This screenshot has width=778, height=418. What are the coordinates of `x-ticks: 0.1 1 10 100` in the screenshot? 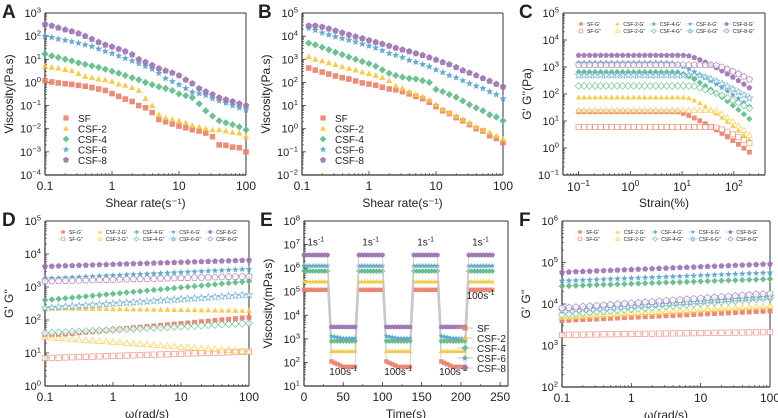 It's located at (148, 393).